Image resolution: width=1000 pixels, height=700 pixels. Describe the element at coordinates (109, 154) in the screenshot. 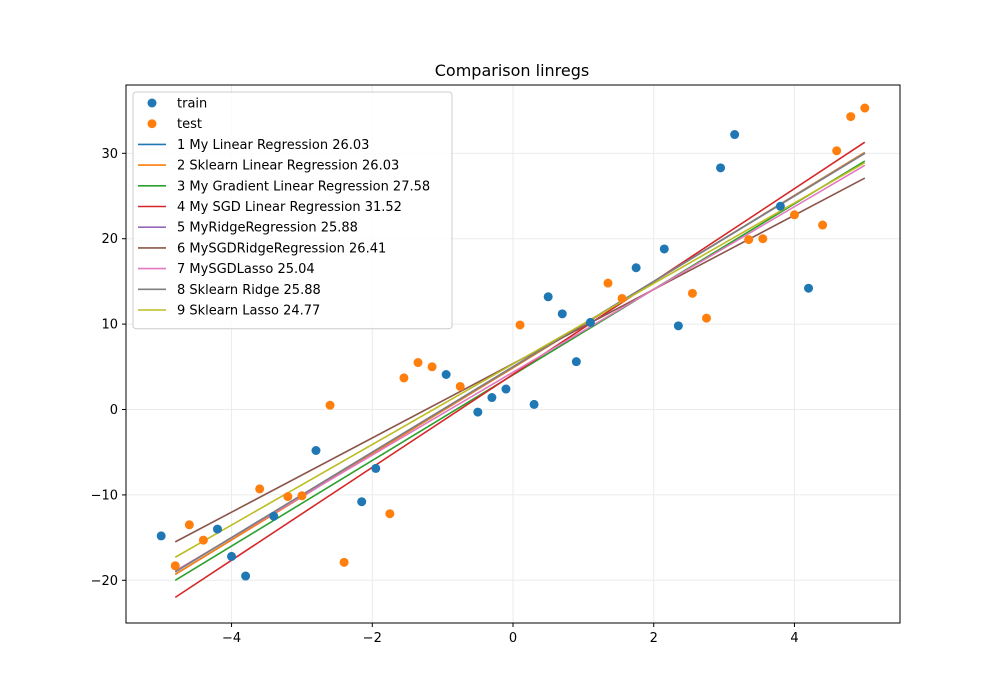

I see `y-tick-label: 30` at that location.